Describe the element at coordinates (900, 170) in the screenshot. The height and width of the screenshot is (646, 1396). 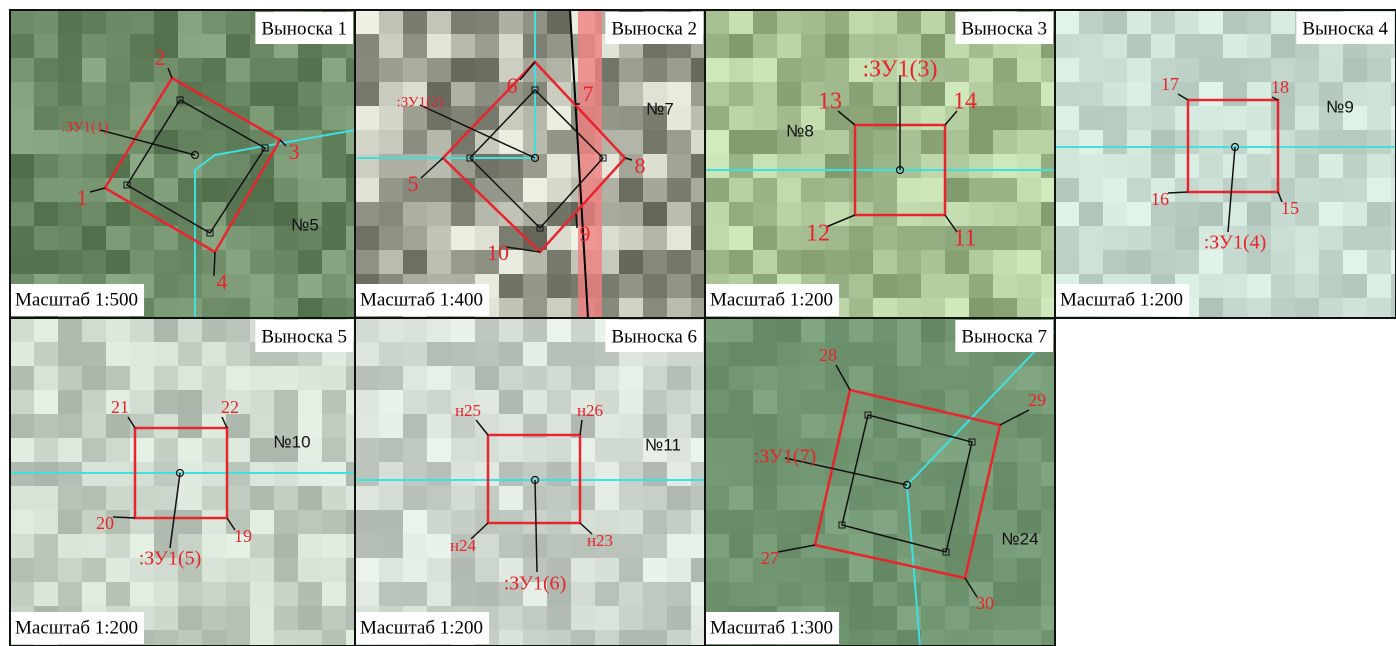
I see `parcel-center` at that location.